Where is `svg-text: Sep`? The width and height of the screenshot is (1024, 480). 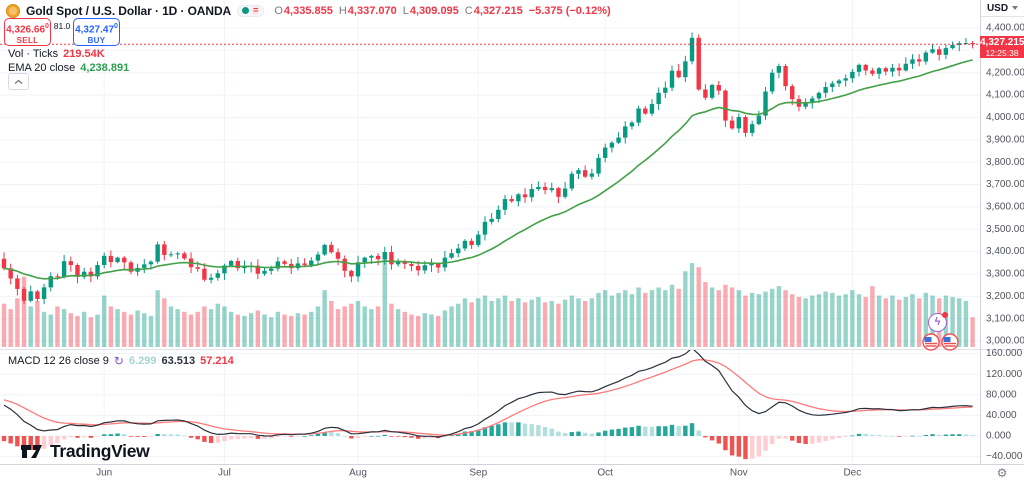 svg-text: Sep is located at coordinates (478, 473).